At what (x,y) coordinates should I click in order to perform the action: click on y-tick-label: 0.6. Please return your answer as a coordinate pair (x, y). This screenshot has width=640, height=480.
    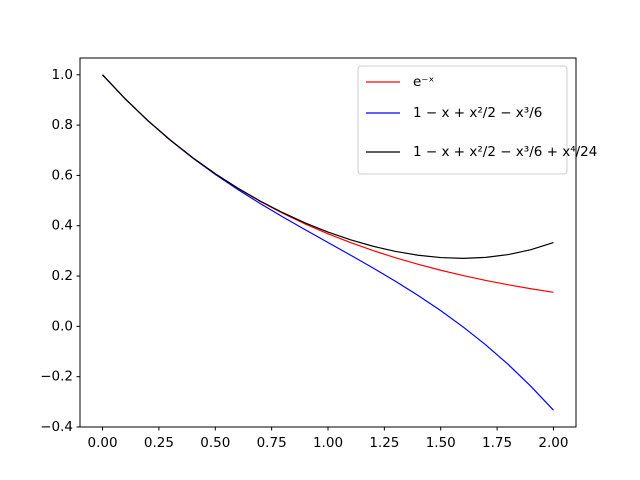
    Looking at the image, I should click on (62, 175).